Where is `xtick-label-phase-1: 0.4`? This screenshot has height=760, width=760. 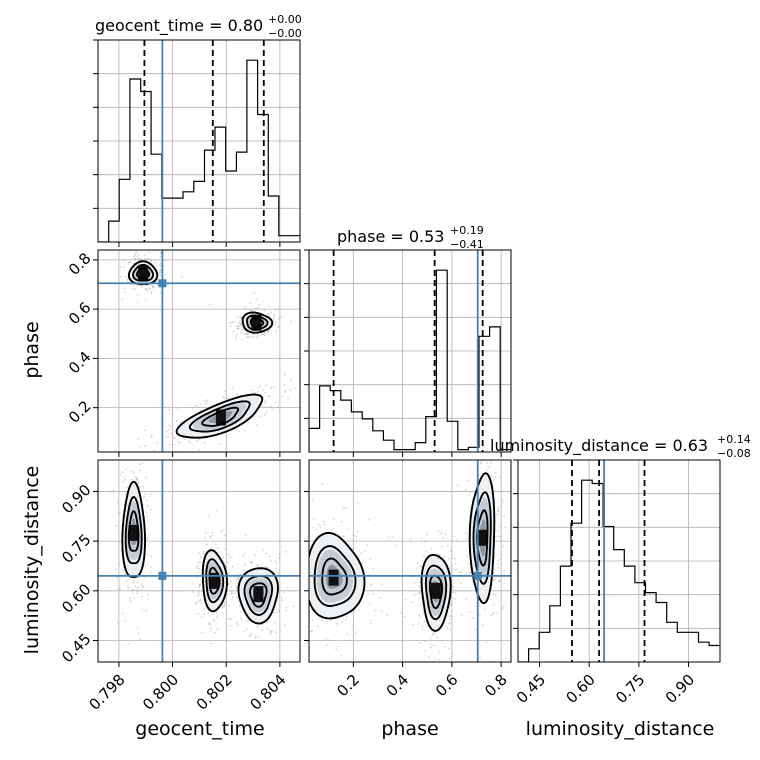
xtick-label-phase-1: 0.4 is located at coordinates (398, 686).